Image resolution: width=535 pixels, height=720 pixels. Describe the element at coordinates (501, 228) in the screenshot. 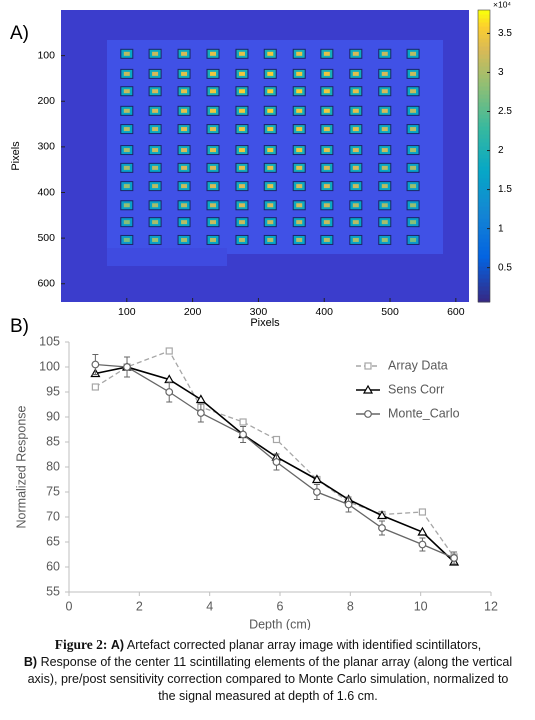

I see `colorbar-tick-label: 1` at that location.